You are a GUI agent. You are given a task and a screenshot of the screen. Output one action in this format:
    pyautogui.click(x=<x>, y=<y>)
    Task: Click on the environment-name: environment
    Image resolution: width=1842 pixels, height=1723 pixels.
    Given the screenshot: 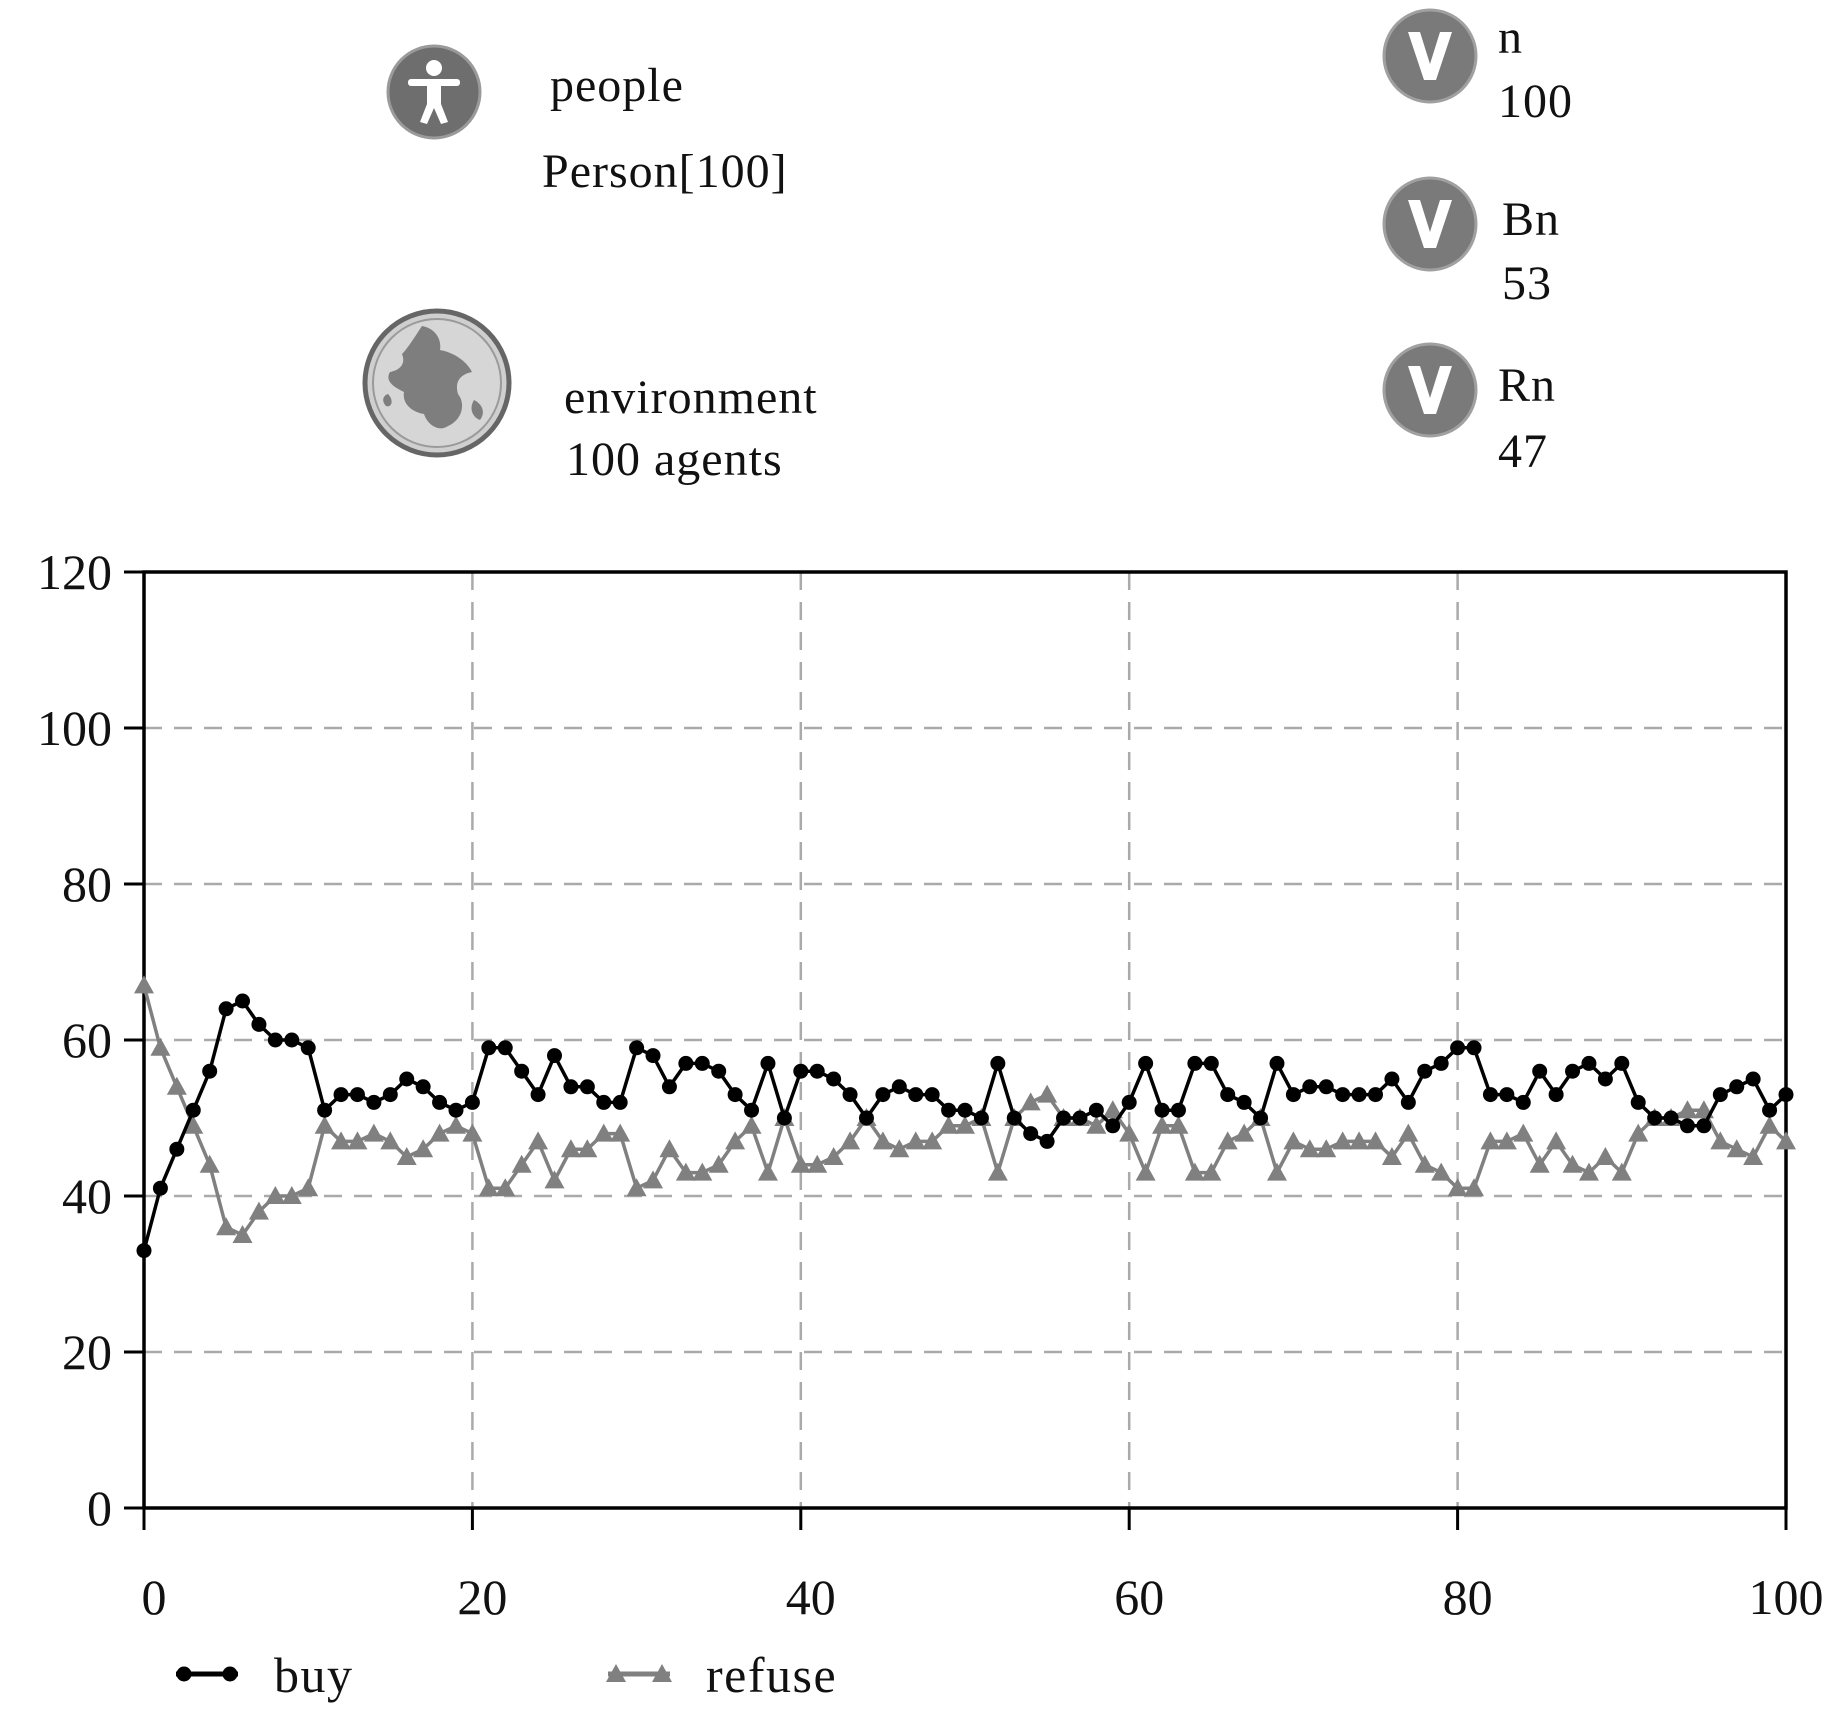 What is the action you would take?
    pyautogui.click(x=691, y=397)
    